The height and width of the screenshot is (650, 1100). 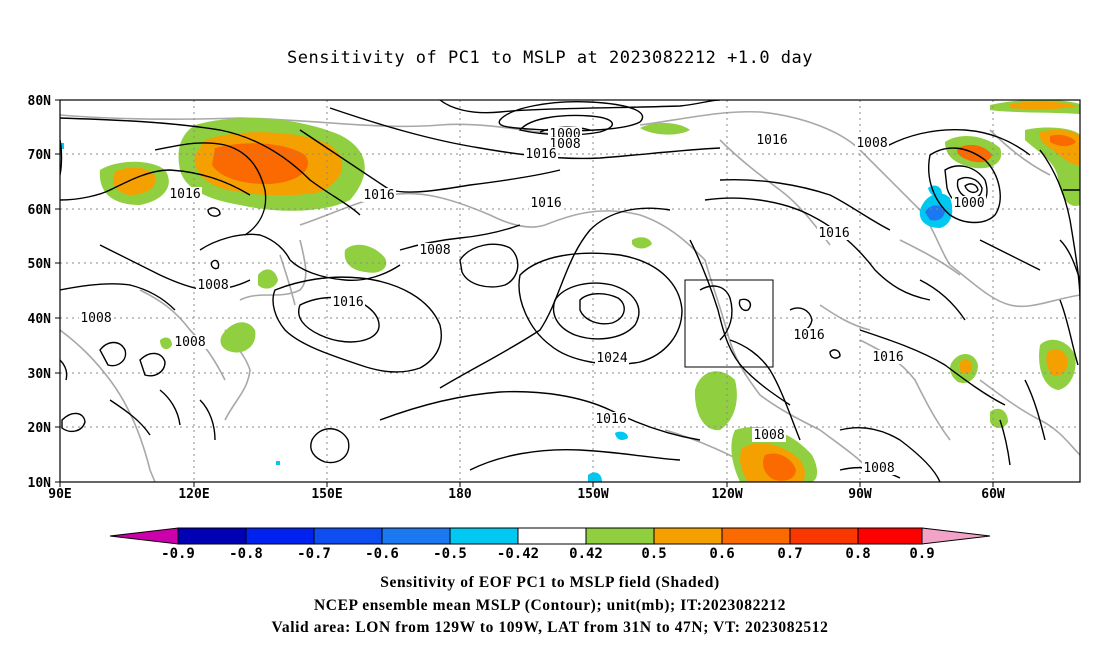 I want to click on colorbar-label: 0.42, so click(x=586, y=554).